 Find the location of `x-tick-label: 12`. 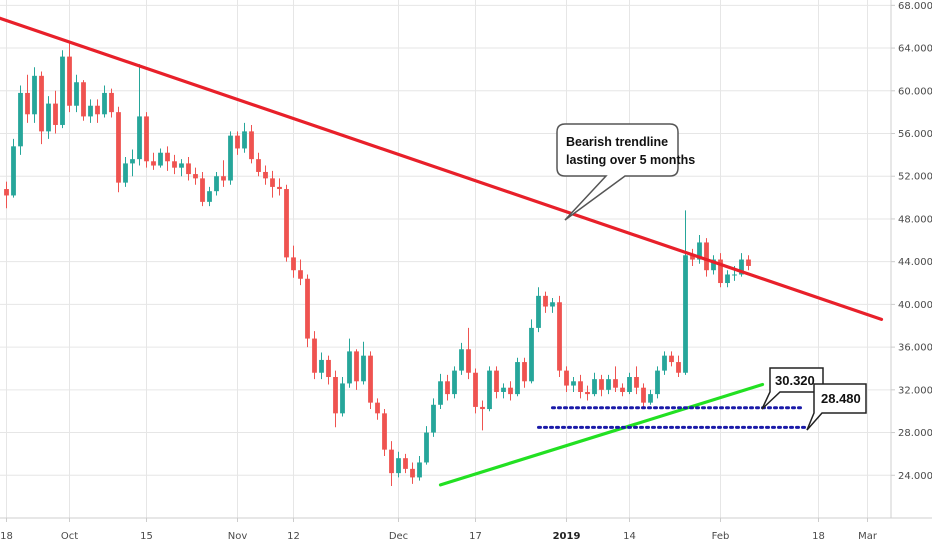

x-tick-label: 12 is located at coordinates (293, 536).